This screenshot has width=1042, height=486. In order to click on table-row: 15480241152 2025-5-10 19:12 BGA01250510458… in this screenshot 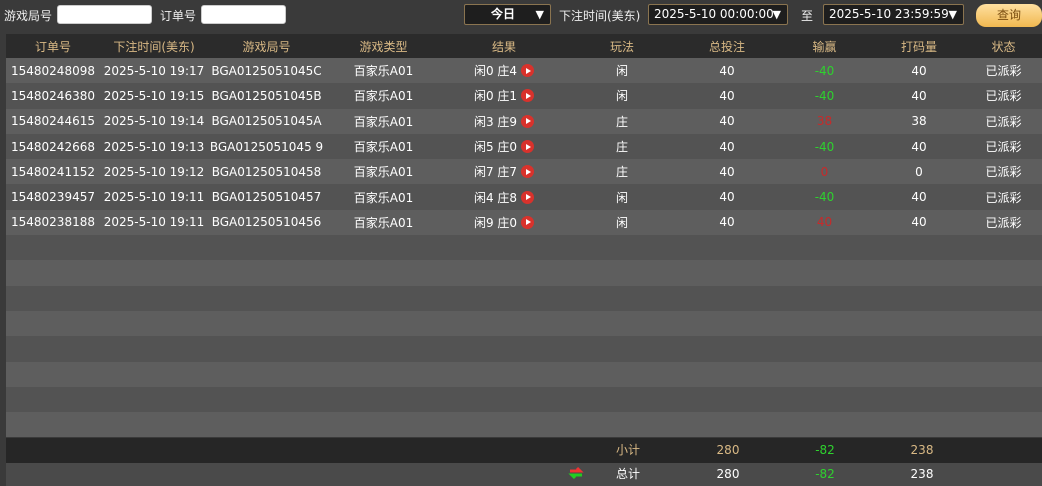, I will do `click(524, 172)`.